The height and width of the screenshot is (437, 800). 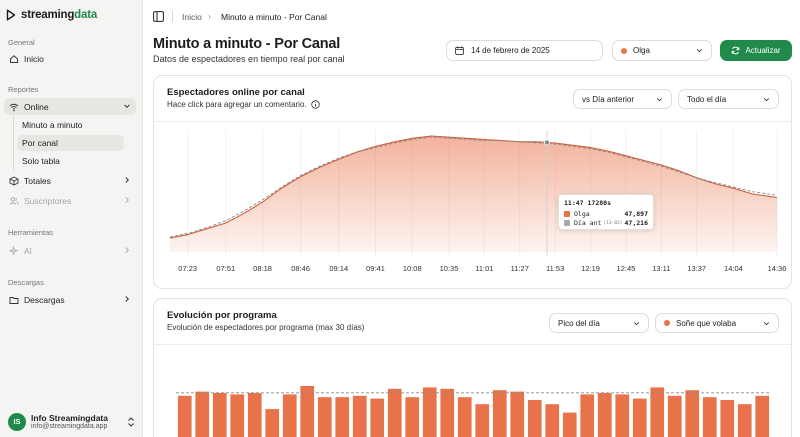 I want to click on calendar-icon, so click(x=459, y=50).